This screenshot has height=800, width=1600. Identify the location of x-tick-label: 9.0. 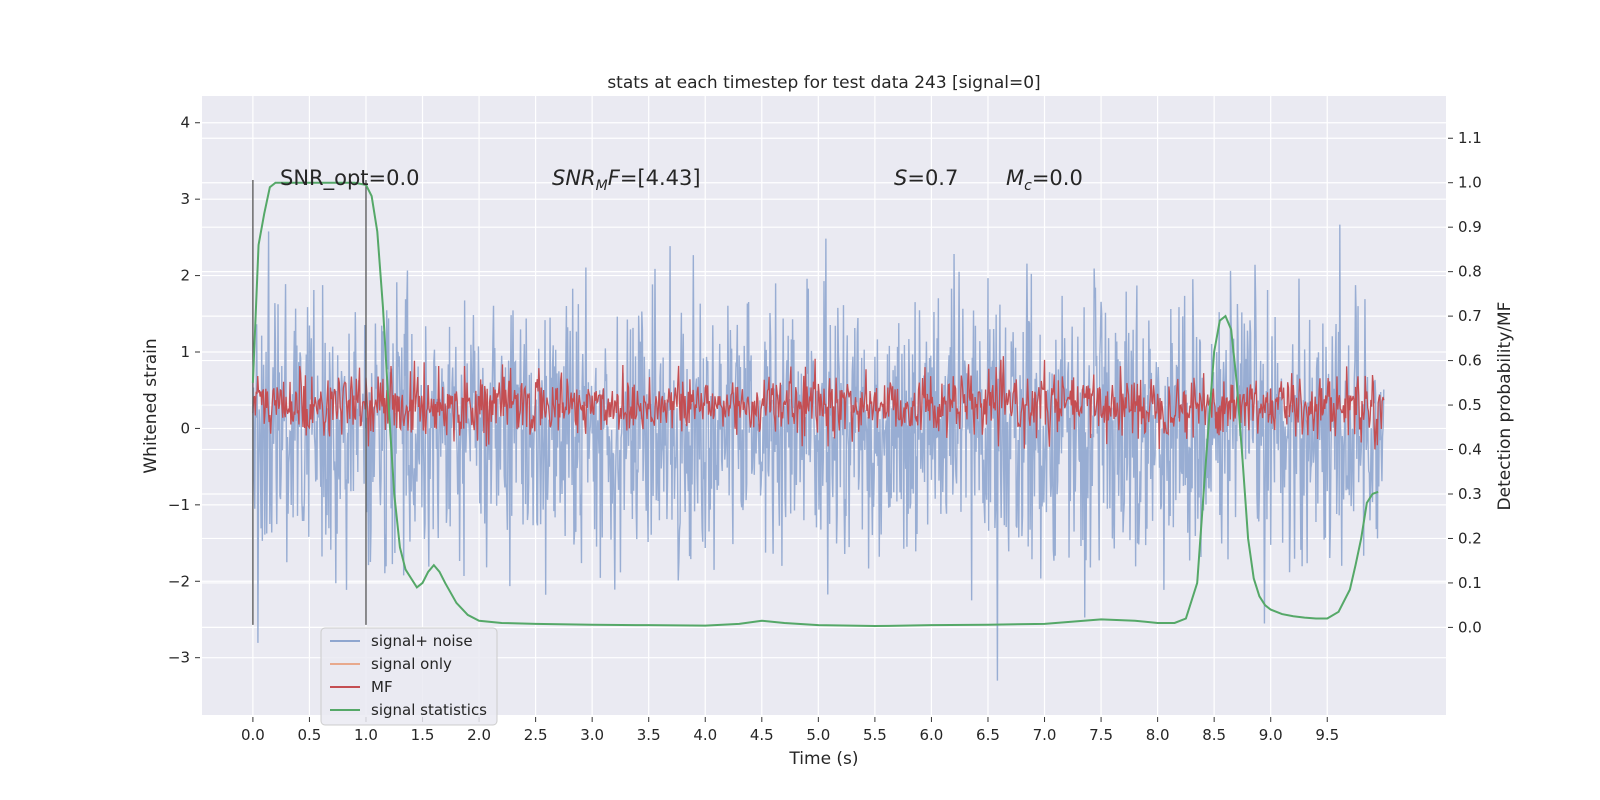
(1271, 735).